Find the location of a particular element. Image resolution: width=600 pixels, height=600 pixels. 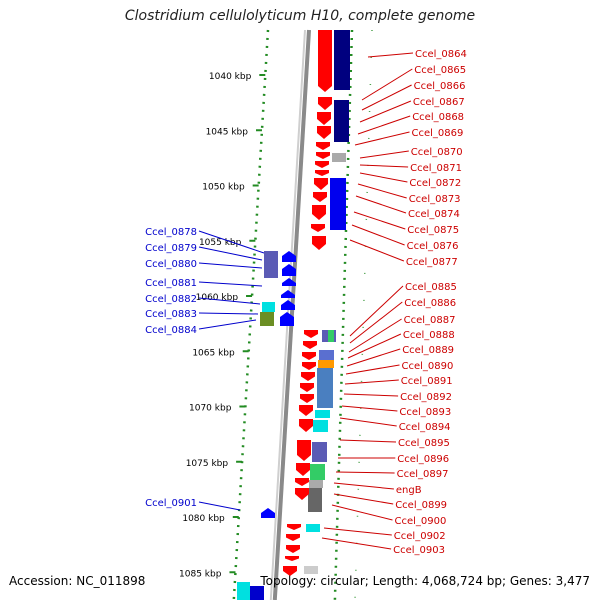

forward-gene-label: Ccel_0867 is located at coordinates (439, 102).